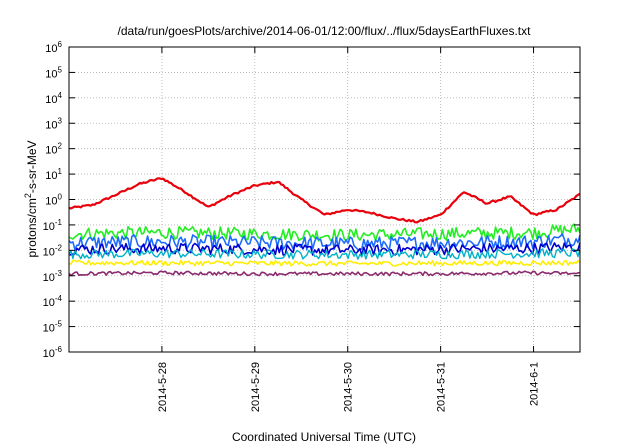 This screenshot has height=448, width=640. Describe the element at coordinates (53, 123) in the screenshot. I see `y-tick-label: 10³` at that location.